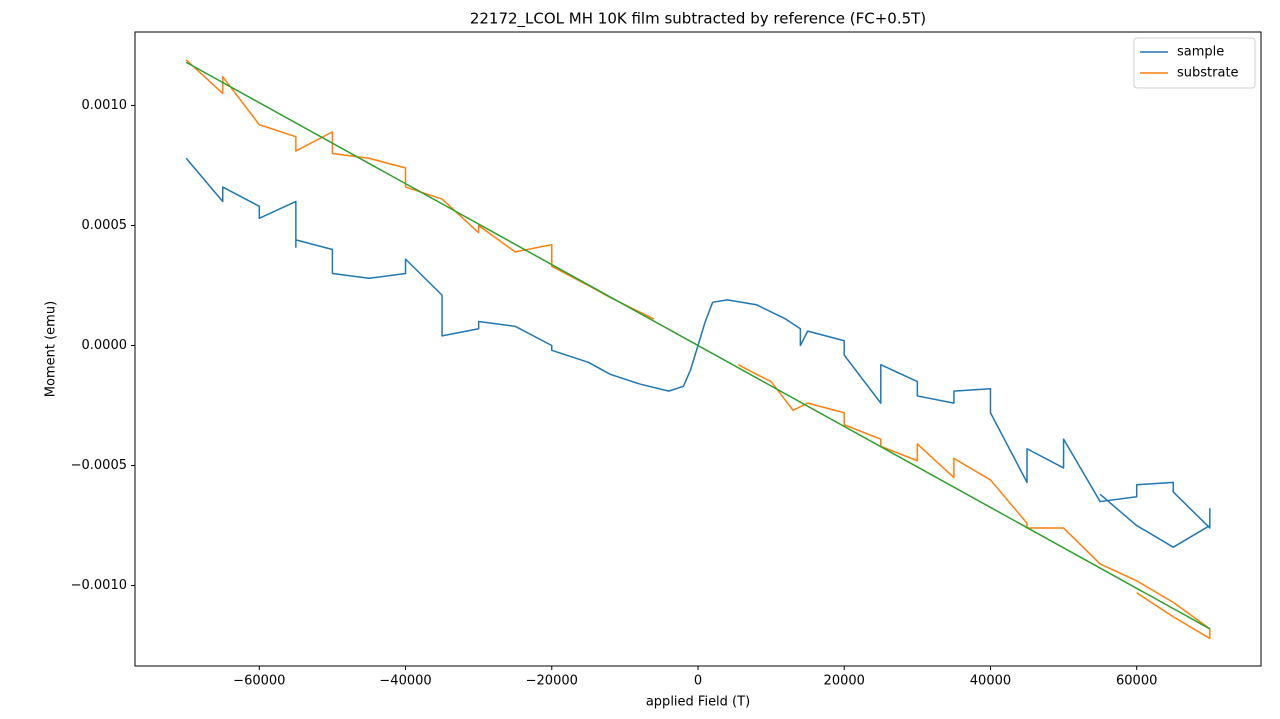  I want to click on y-tick-label: −0.0005, so click(99, 465).